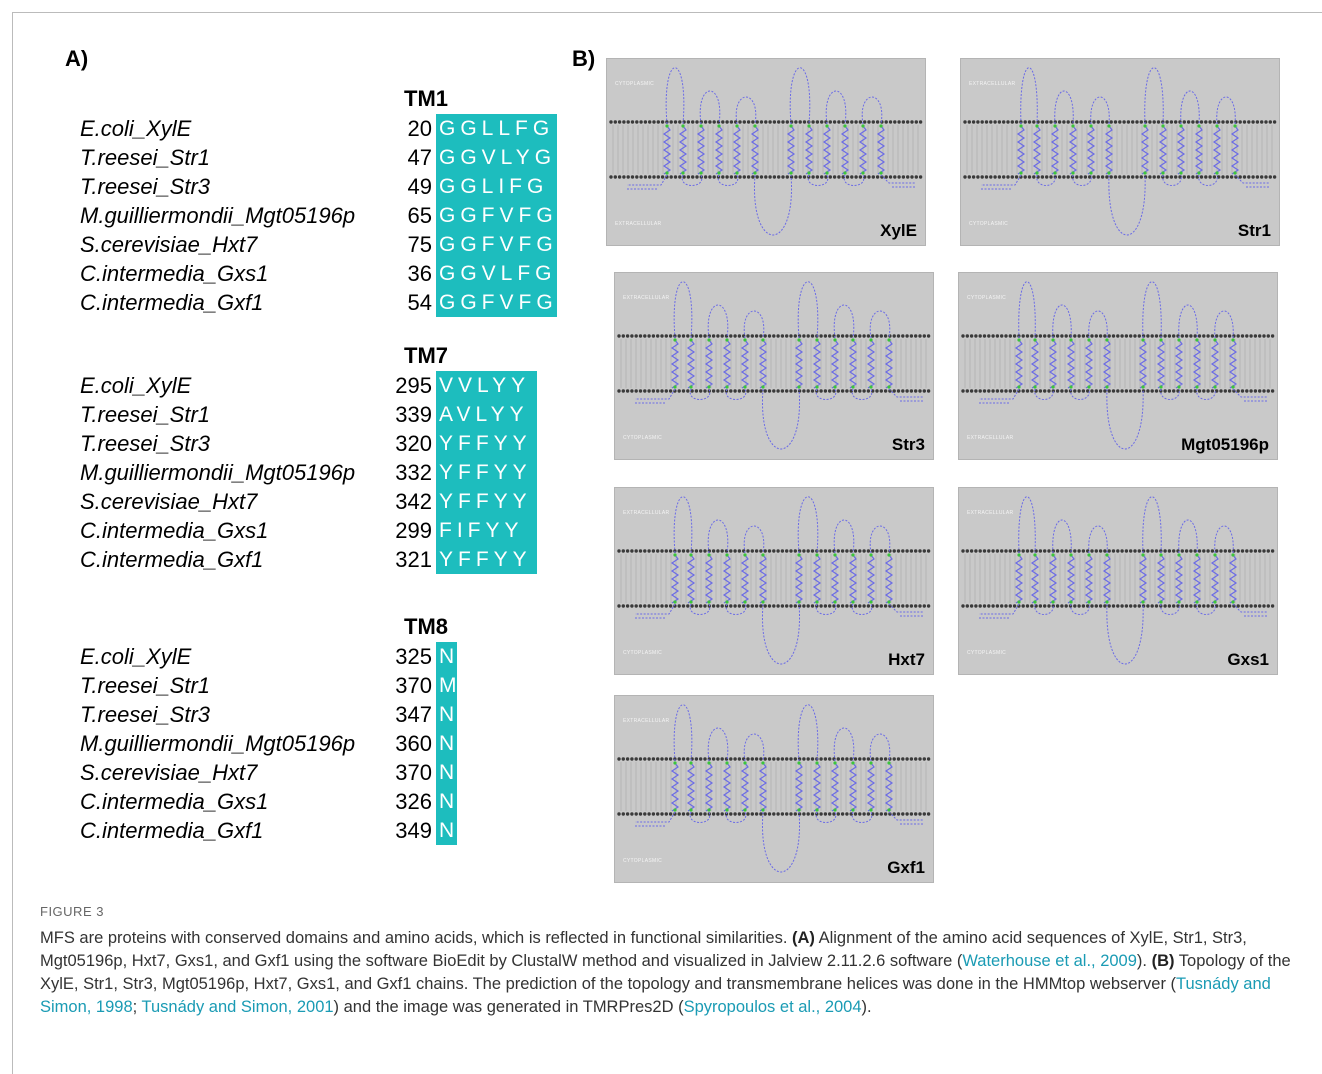 Image resolution: width=1322 pixels, height=1074 pixels. Describe the element at coordinates (1049, 961) in the screenshot. I see `citation-link: Waterhouse et al., 2009` at that location.